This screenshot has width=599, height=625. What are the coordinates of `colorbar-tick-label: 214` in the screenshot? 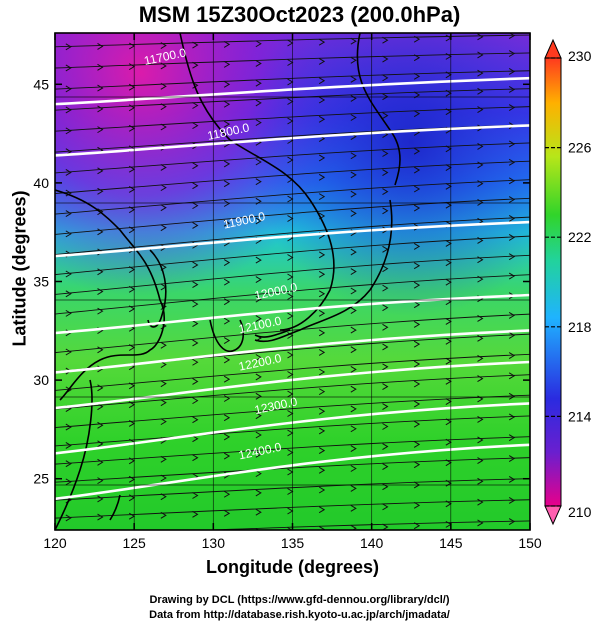 It's located at (580, 416).